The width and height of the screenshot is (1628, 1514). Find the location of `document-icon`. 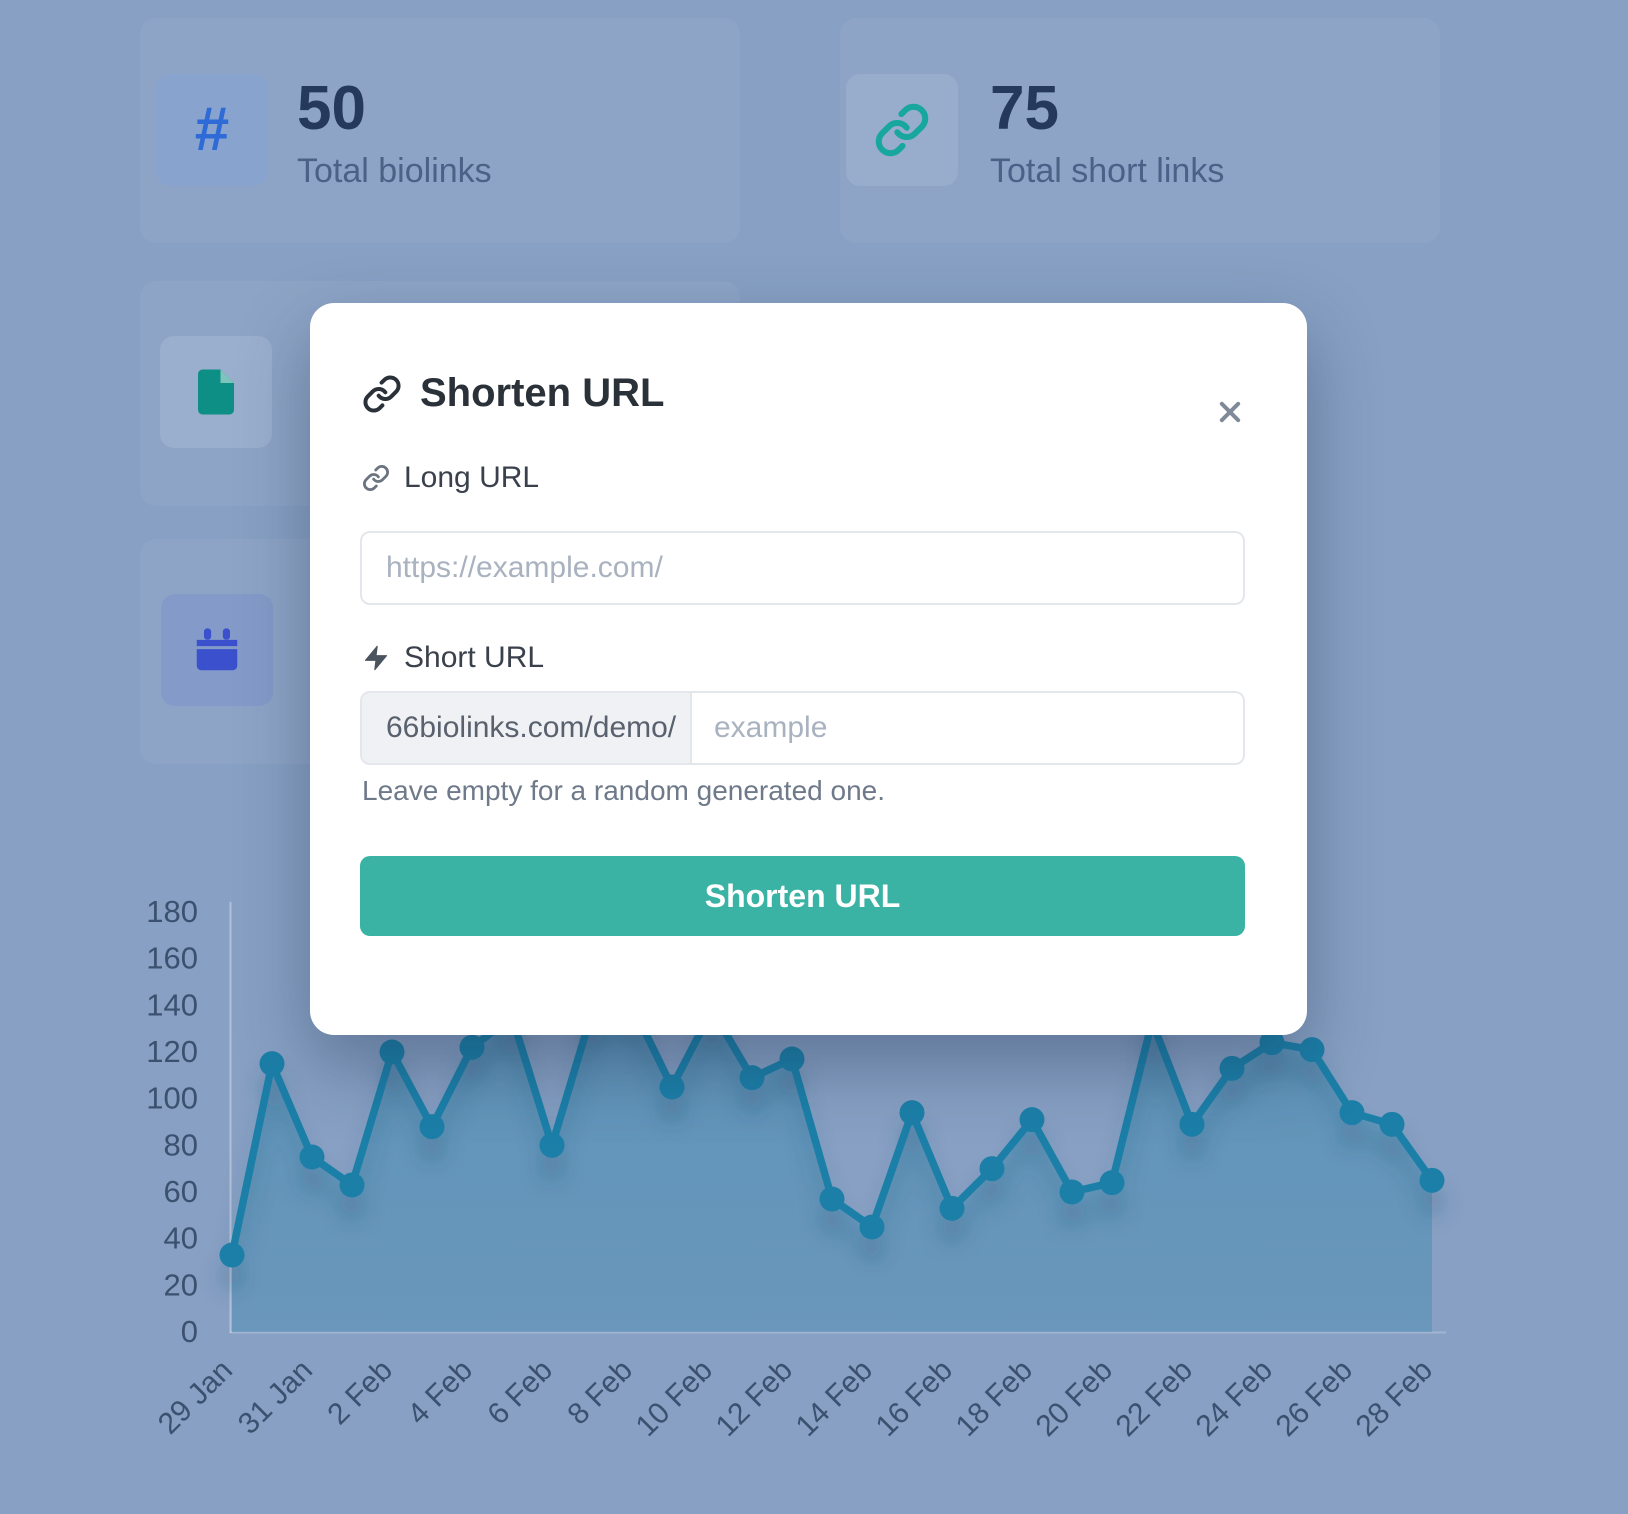

document-icon is located at coordinates (216, 392).